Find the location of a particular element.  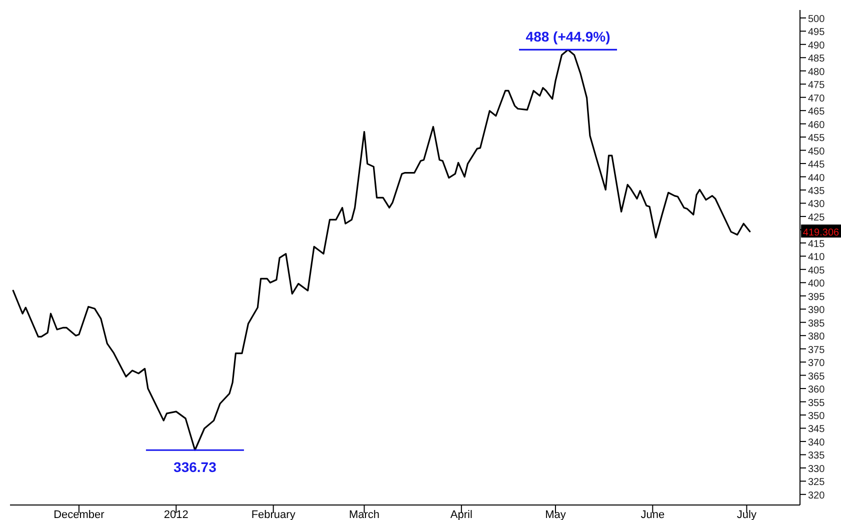

y-tick-label: 410 is located at coordinates (817, 258).